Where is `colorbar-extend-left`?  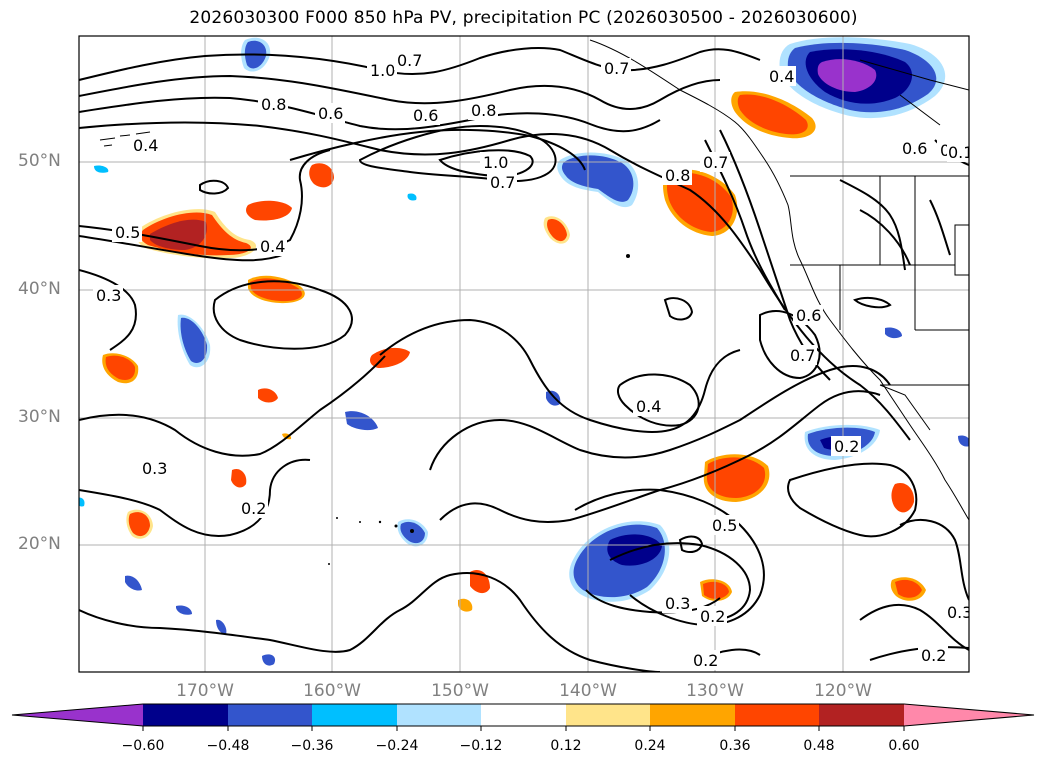 colorbar-extend-left is located at coordinates (77, 715).